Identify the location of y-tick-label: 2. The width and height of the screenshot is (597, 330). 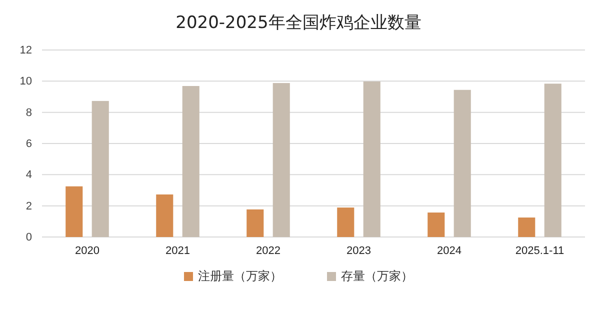
(29, 206).